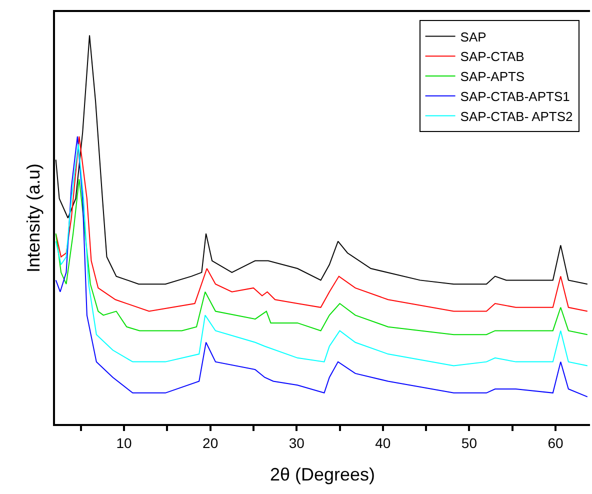 The width and height of the screenshot is (592, 494). I want to click on x-tick-label: 20, so click(210, 442).